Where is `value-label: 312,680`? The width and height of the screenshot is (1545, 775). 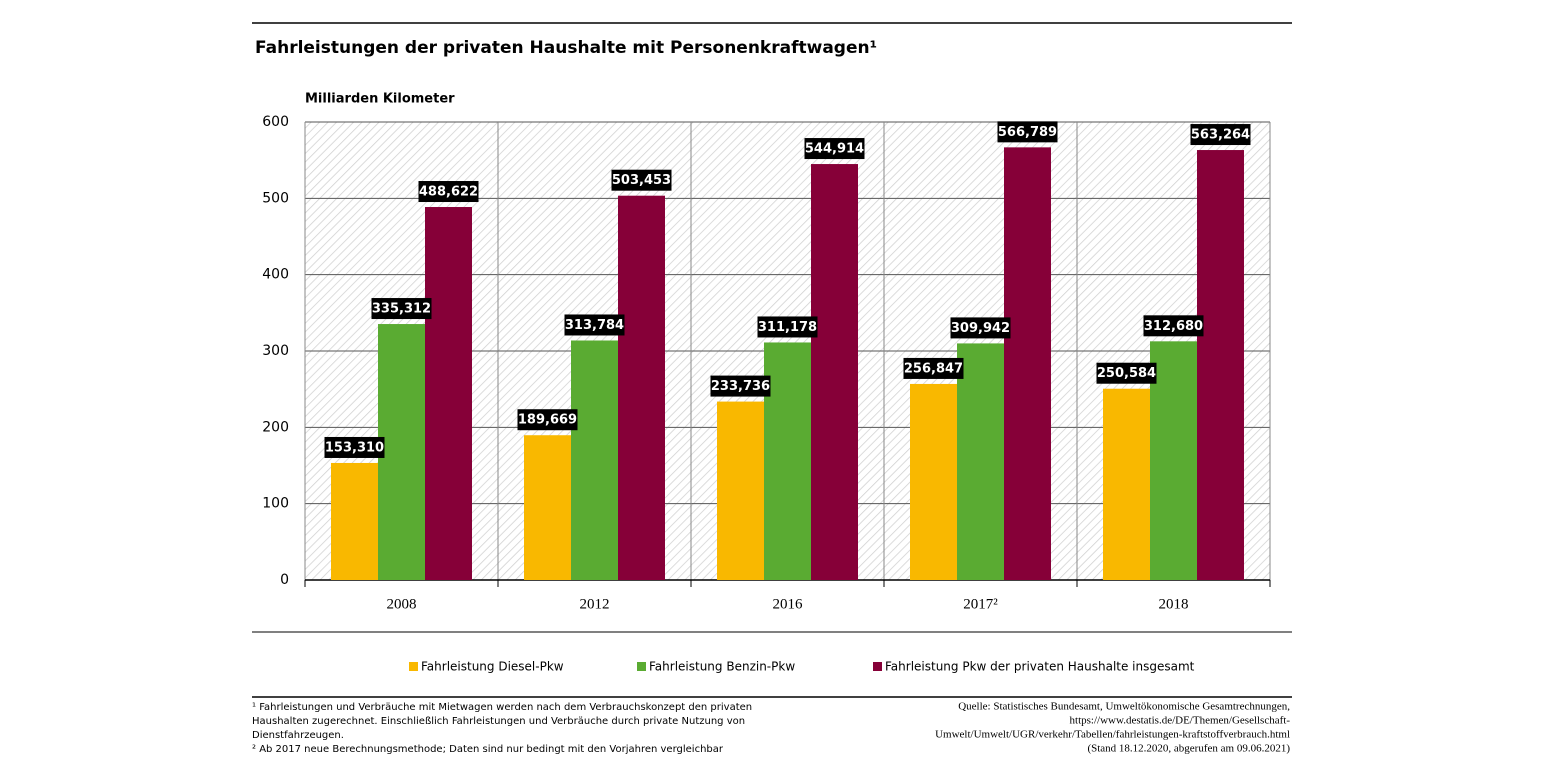 value-label: 312,680 is located at coordinates (1173, 326).